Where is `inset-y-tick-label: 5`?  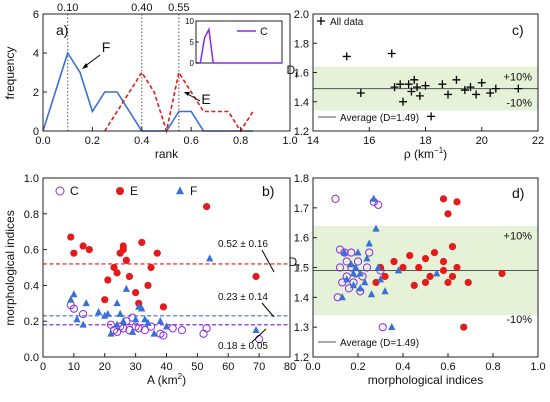
inset-y-tick-label: 5 is located at coordinates (192, 42).